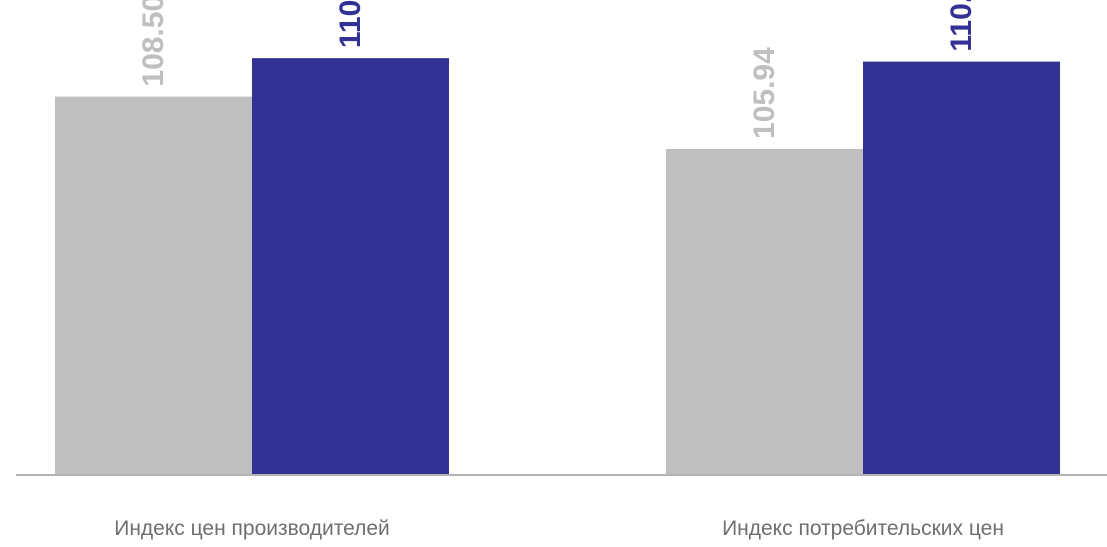 The image size is (1107, 547). I want to click on value-label-1-series-2: 110.38, so click(350, 24).